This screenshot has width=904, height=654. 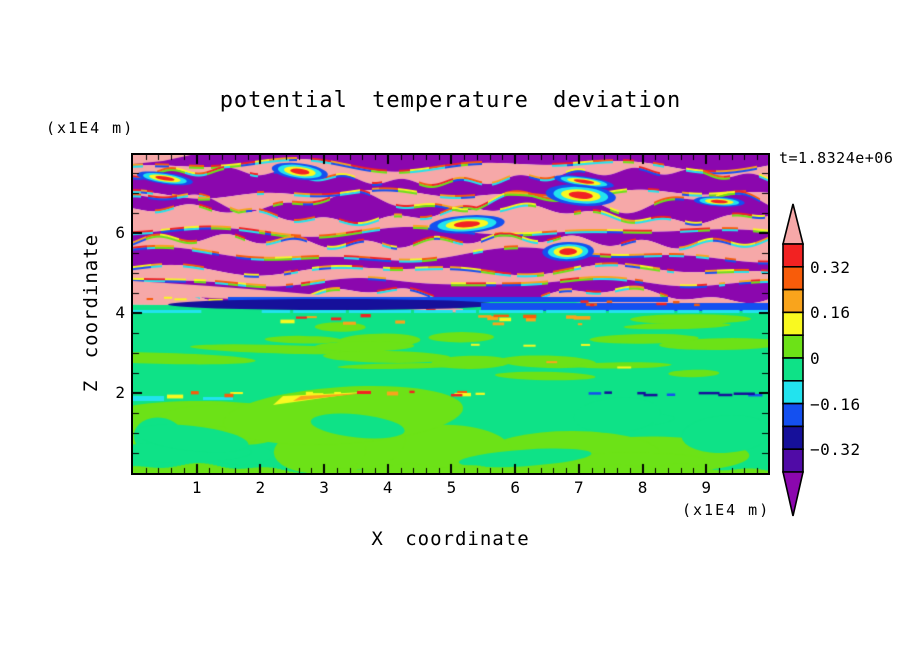 I want to click on colorbar-tick-label: 0.16, so click(x=830, y=313).